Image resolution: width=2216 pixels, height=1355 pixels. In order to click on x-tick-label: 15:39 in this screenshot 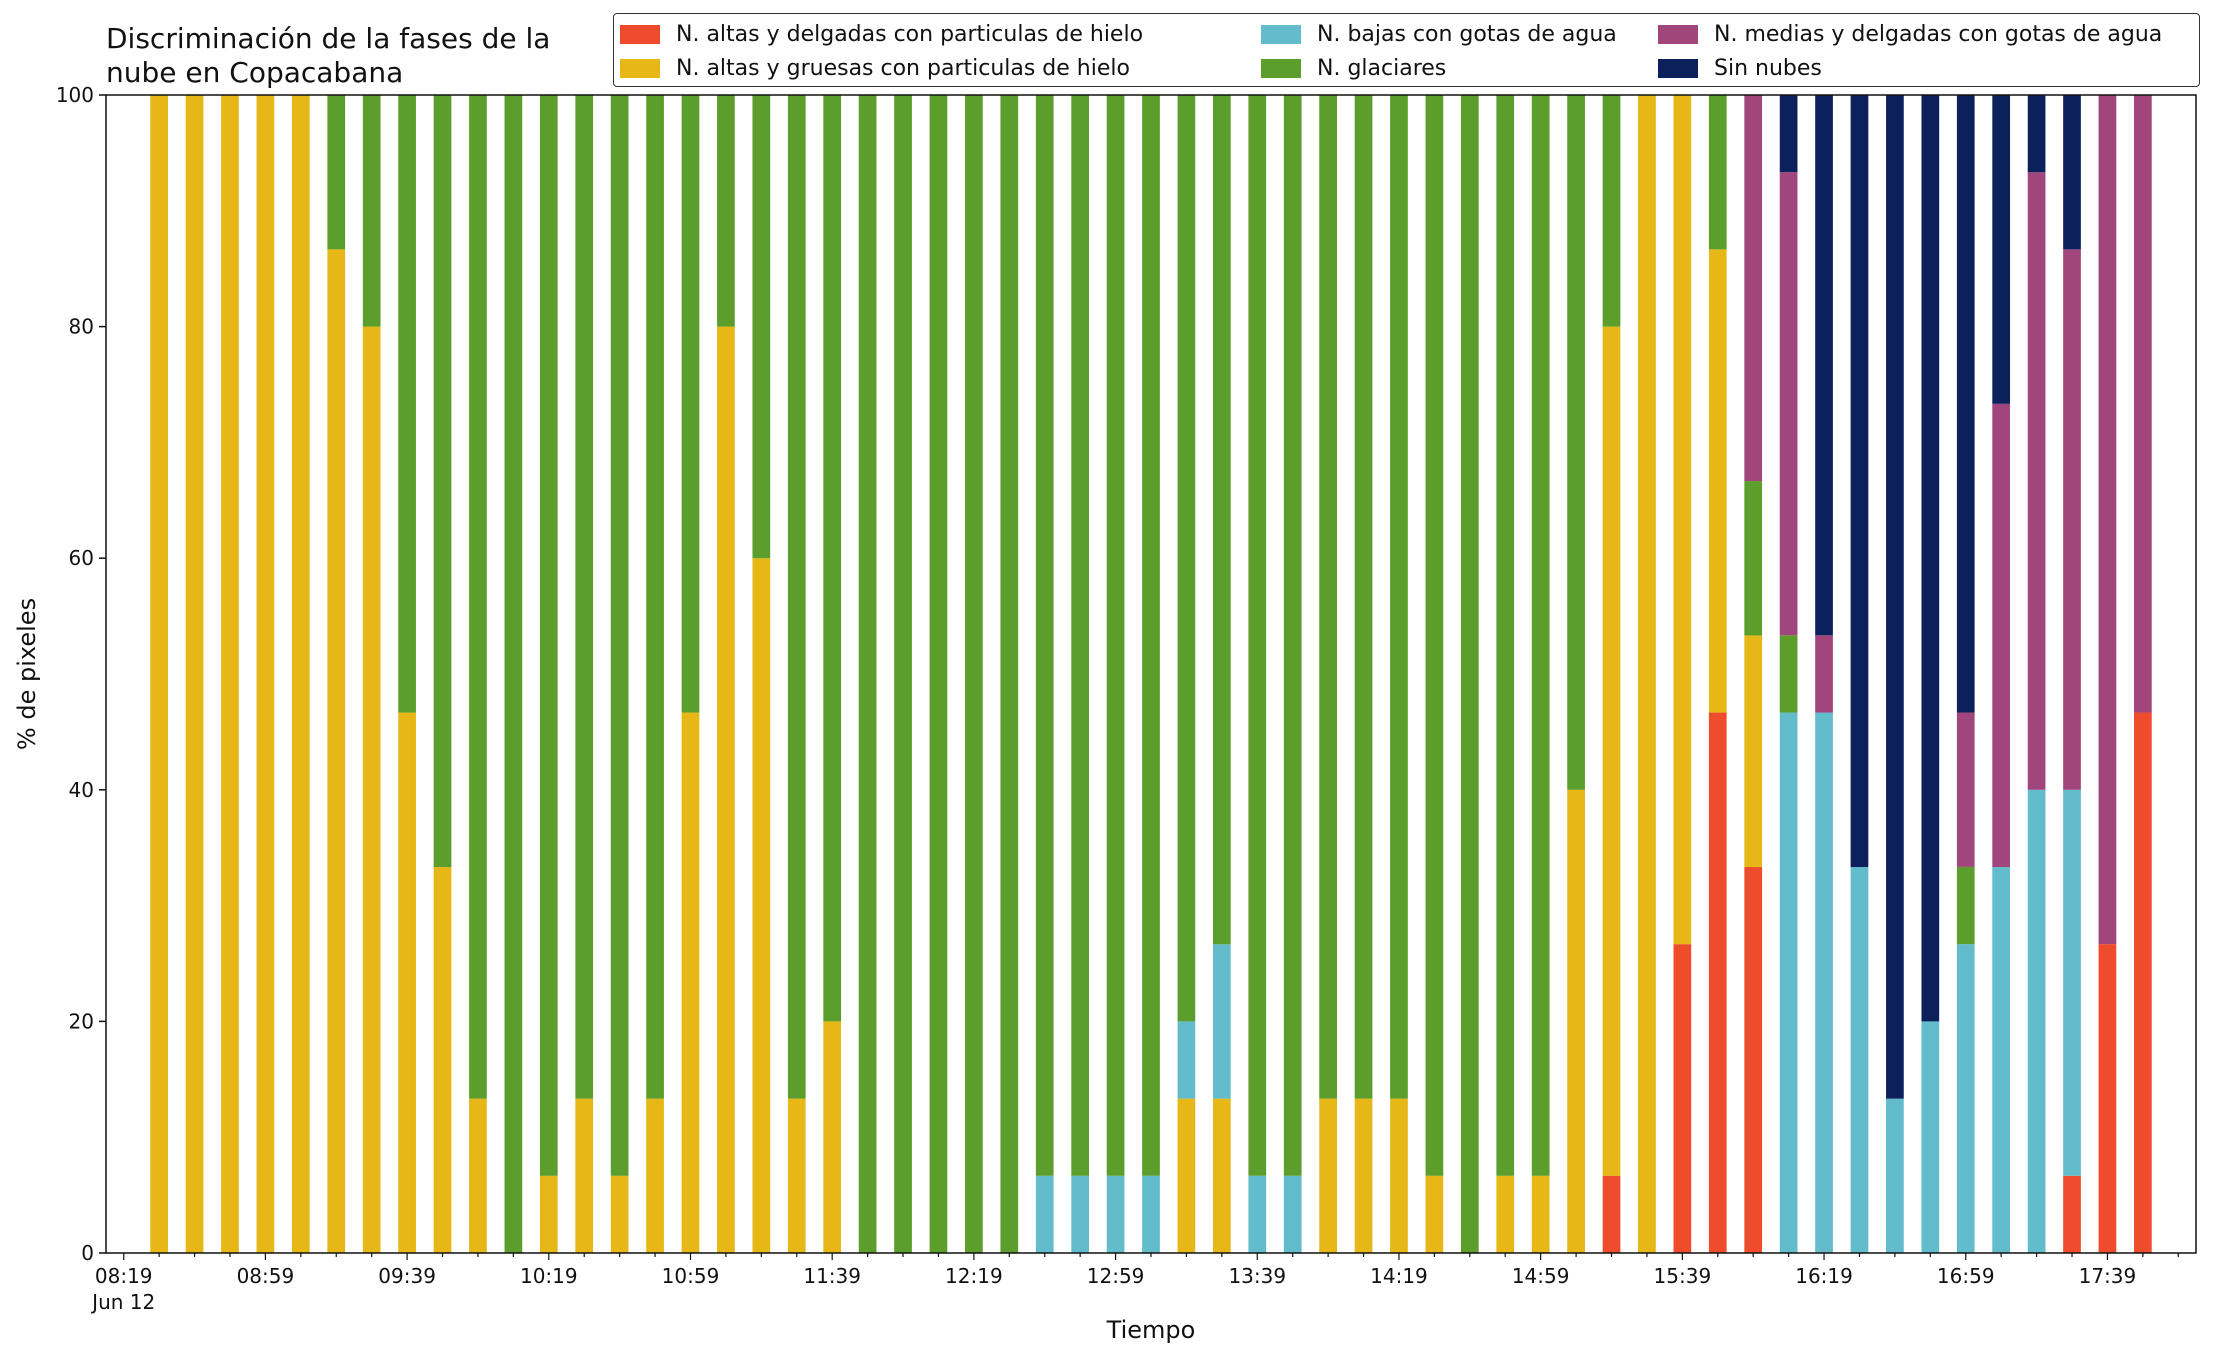, I will do `click(1683, 1276)`.